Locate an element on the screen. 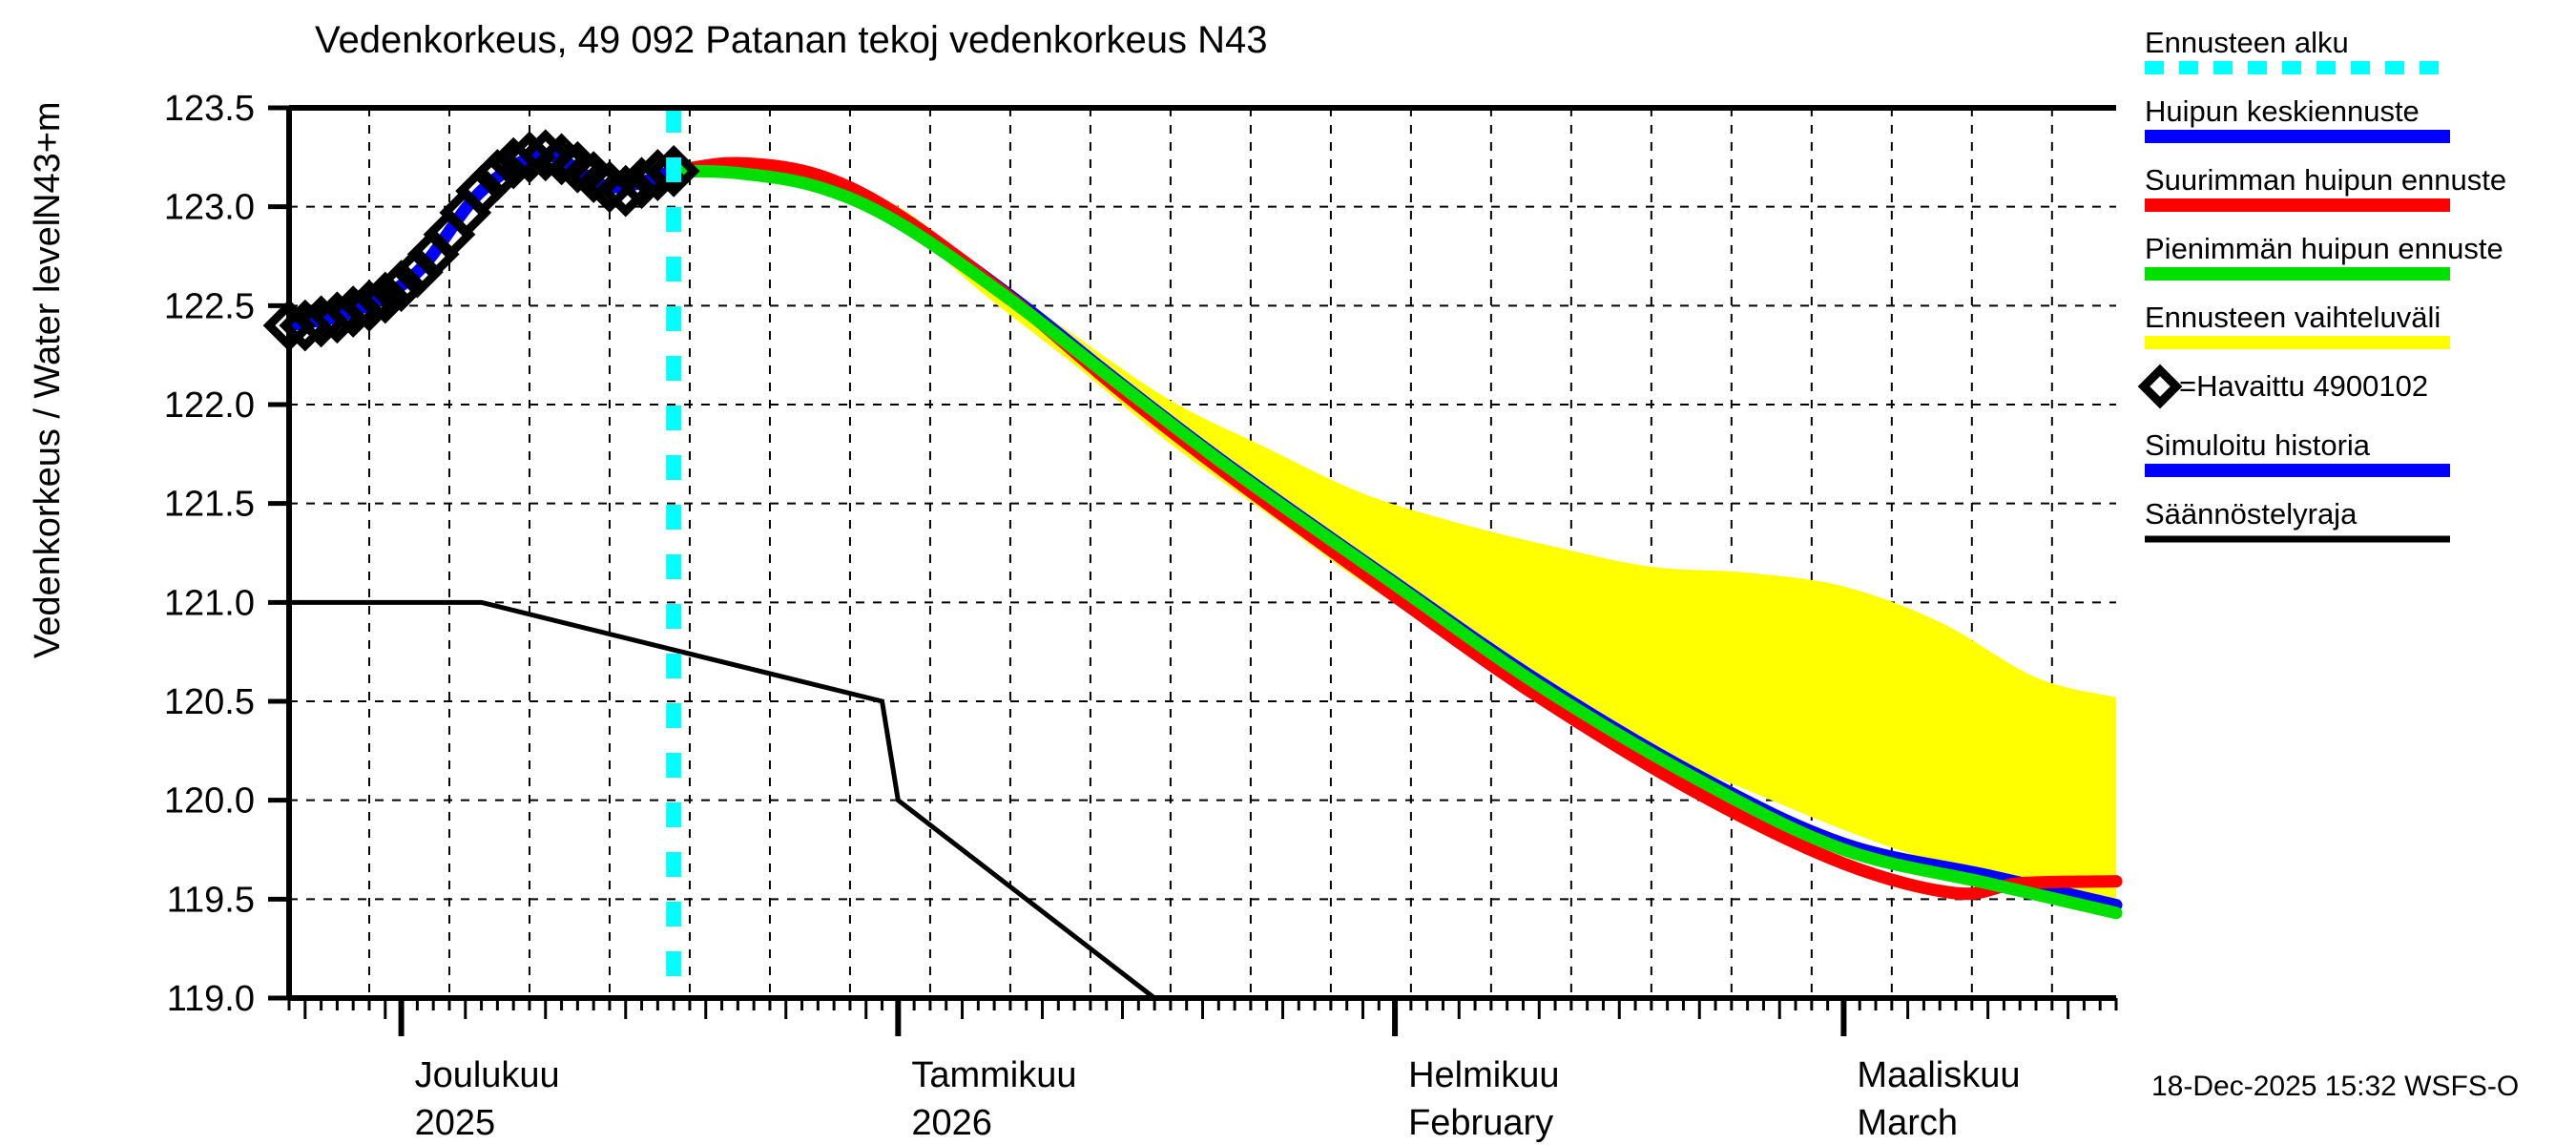 This screenshot has height=1145, width=2576. svg-text: N43+m is located at coordinates (48, 160).